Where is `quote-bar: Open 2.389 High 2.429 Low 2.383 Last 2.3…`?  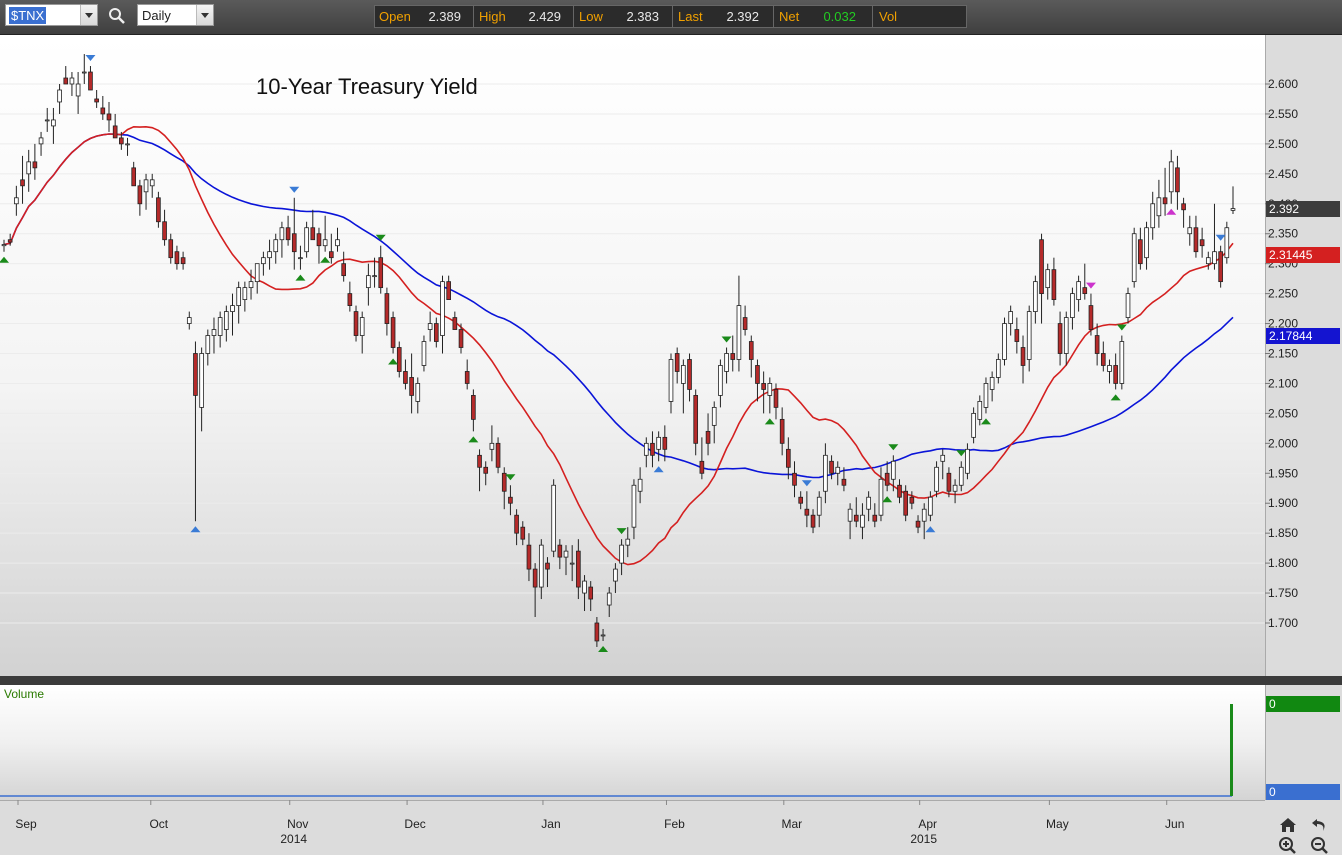
quote-bar: Open 2.389 High 2.429 Low 2.383 Last 2.3… is located at coordinates (670, 16).